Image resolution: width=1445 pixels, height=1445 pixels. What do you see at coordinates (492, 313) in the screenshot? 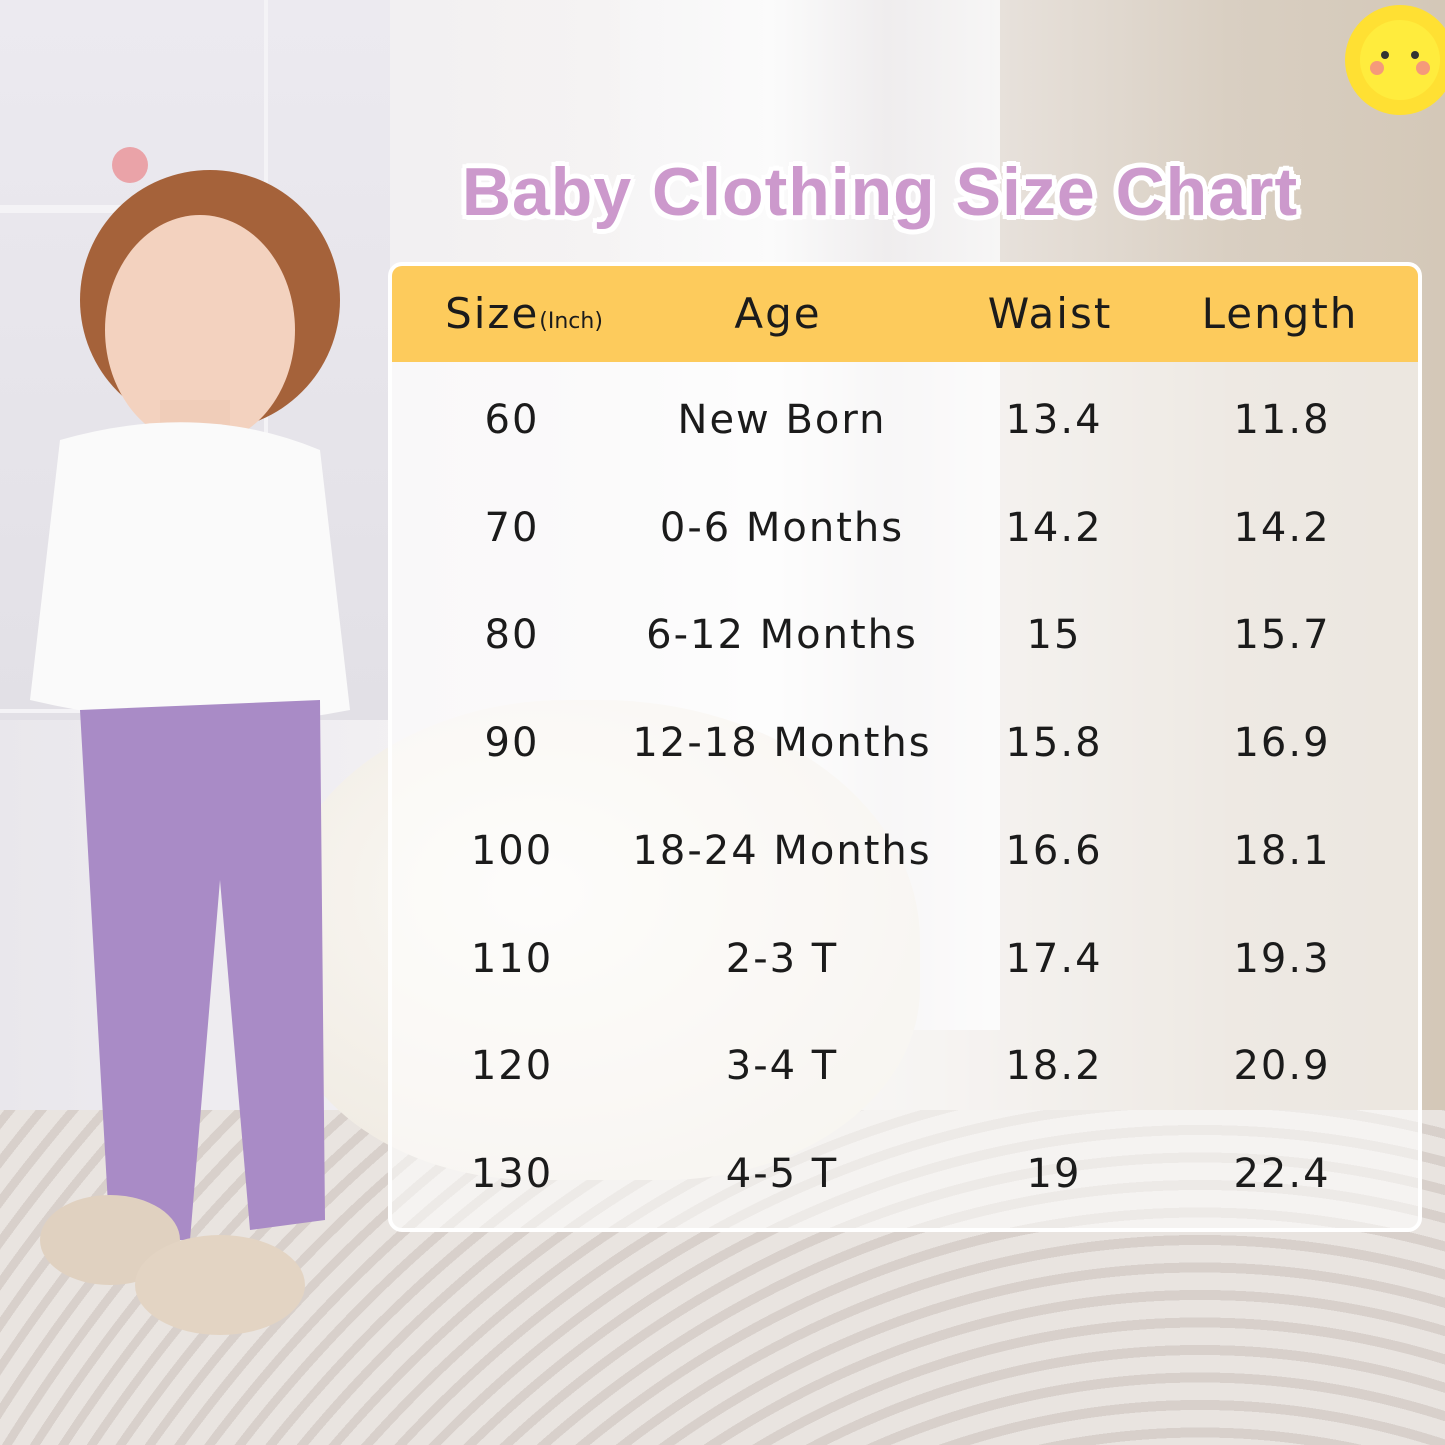
I see `header-size-label: Size` at bounding box center [492, 313].